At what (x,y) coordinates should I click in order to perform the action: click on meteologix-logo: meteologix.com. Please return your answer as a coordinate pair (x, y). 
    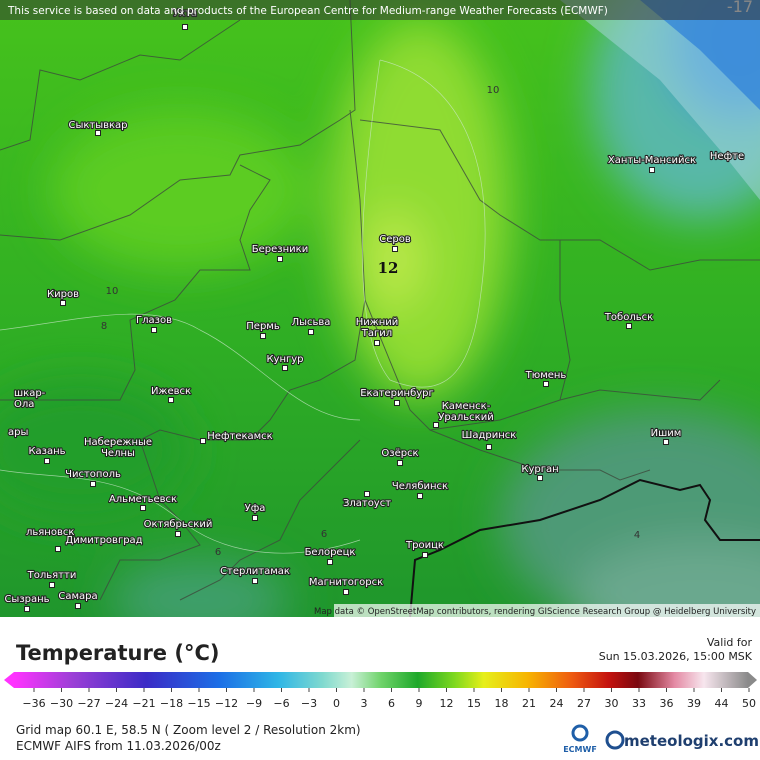
    Looking at the image, I should click on (682, 740).